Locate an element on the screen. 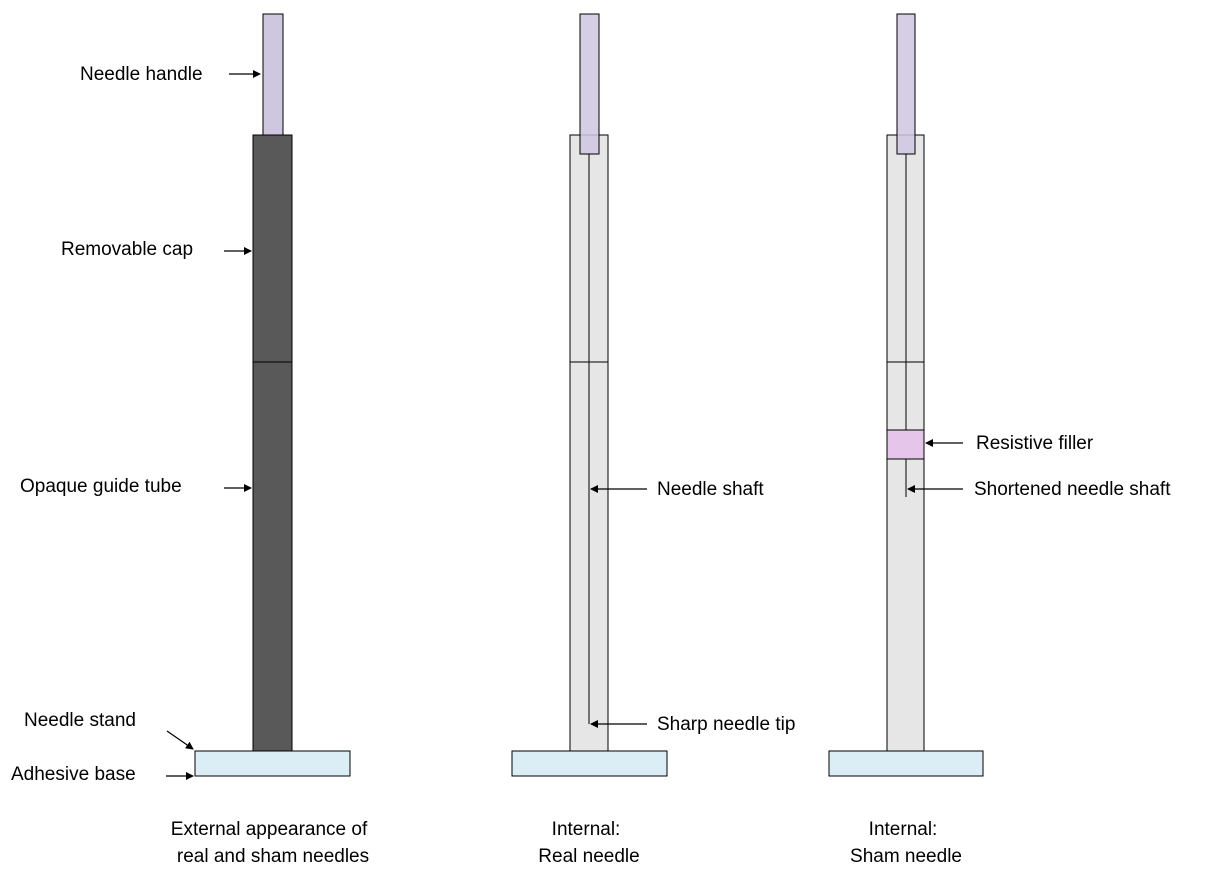 The image size is (1214, 869). adhesive-base-real is located at coordinates (589, 763).